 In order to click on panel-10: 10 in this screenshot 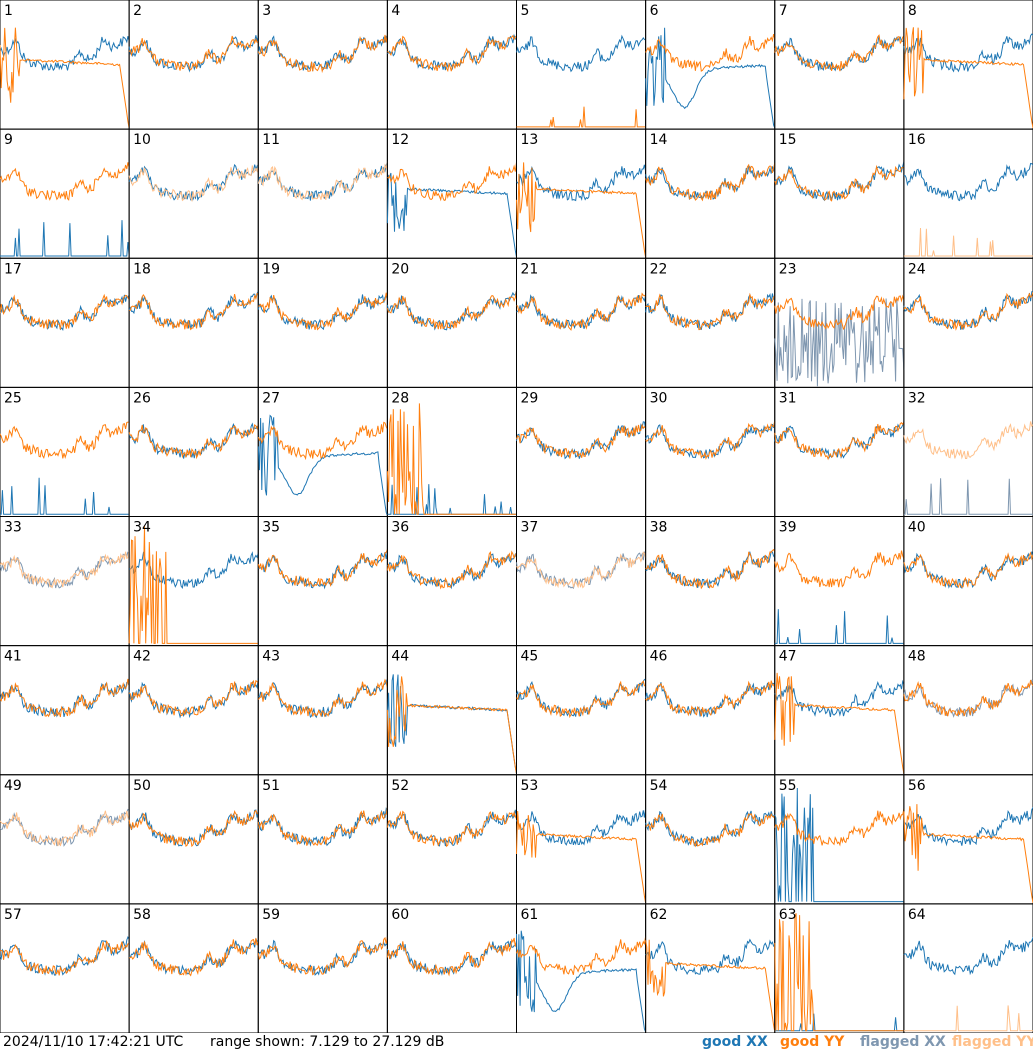, I will do `click(193, 193)`.